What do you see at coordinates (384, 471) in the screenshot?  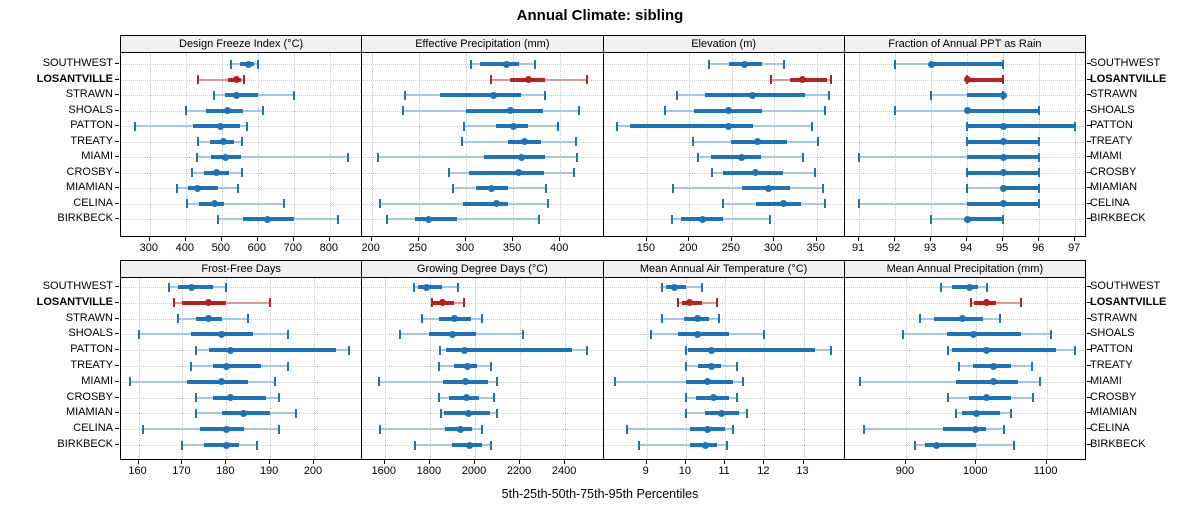 I see `x-axis-tick-label: 1600` at bounding box center [384, 471].